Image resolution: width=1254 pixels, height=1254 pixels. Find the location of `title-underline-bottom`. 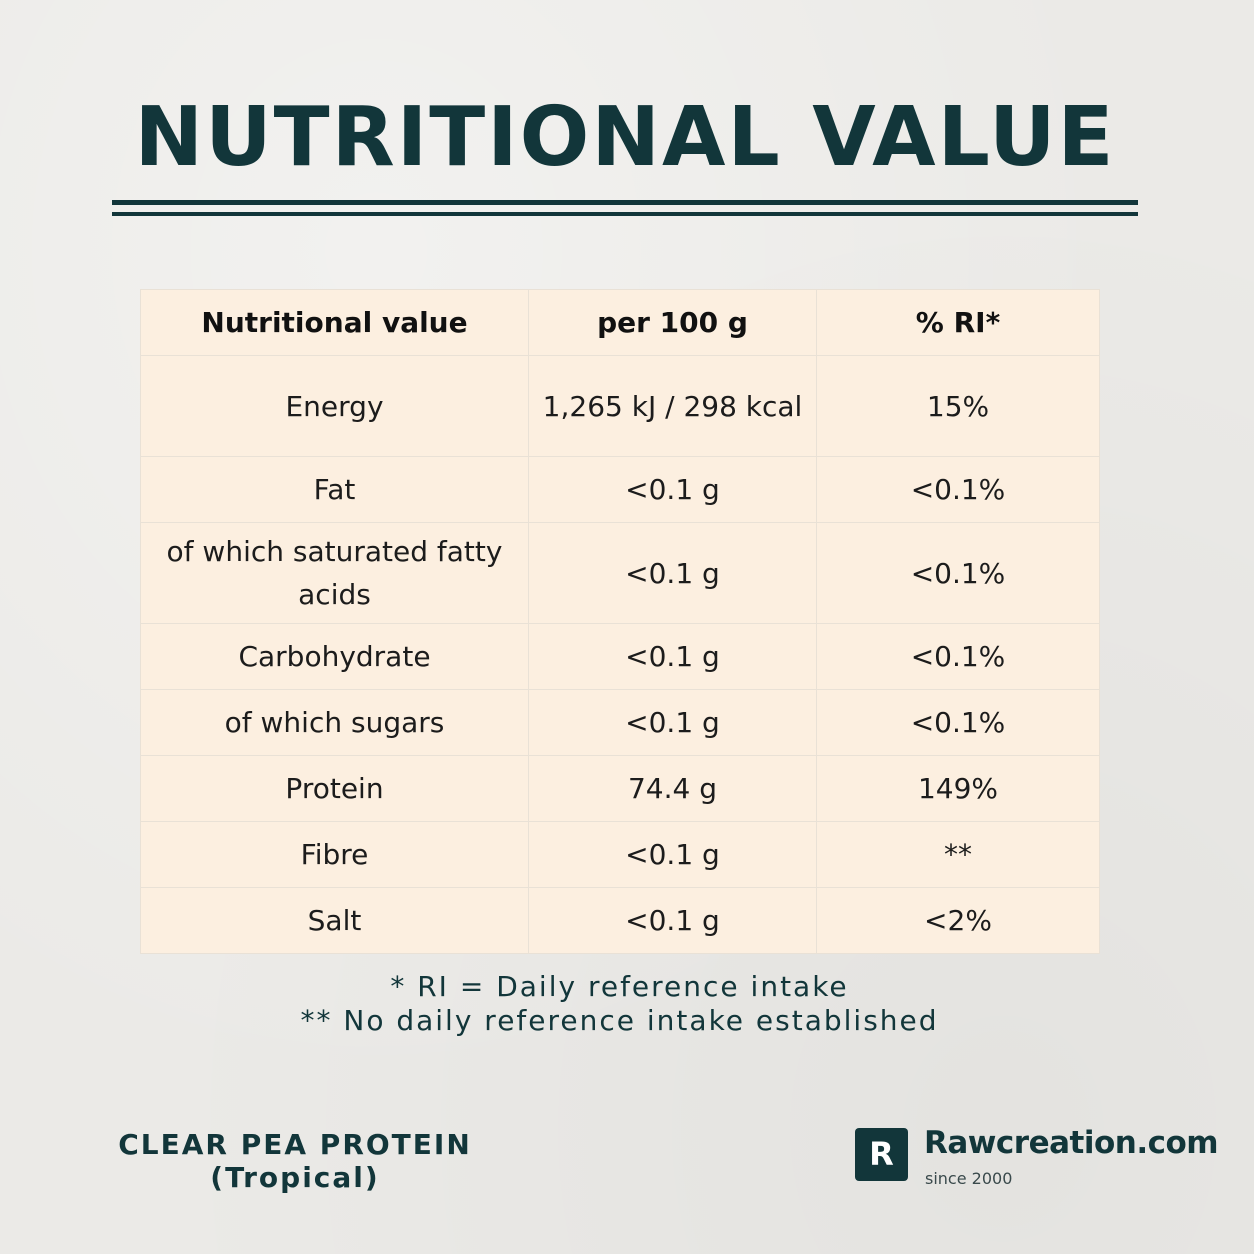

title-underline-bottom is located at coordinates (625, 214).